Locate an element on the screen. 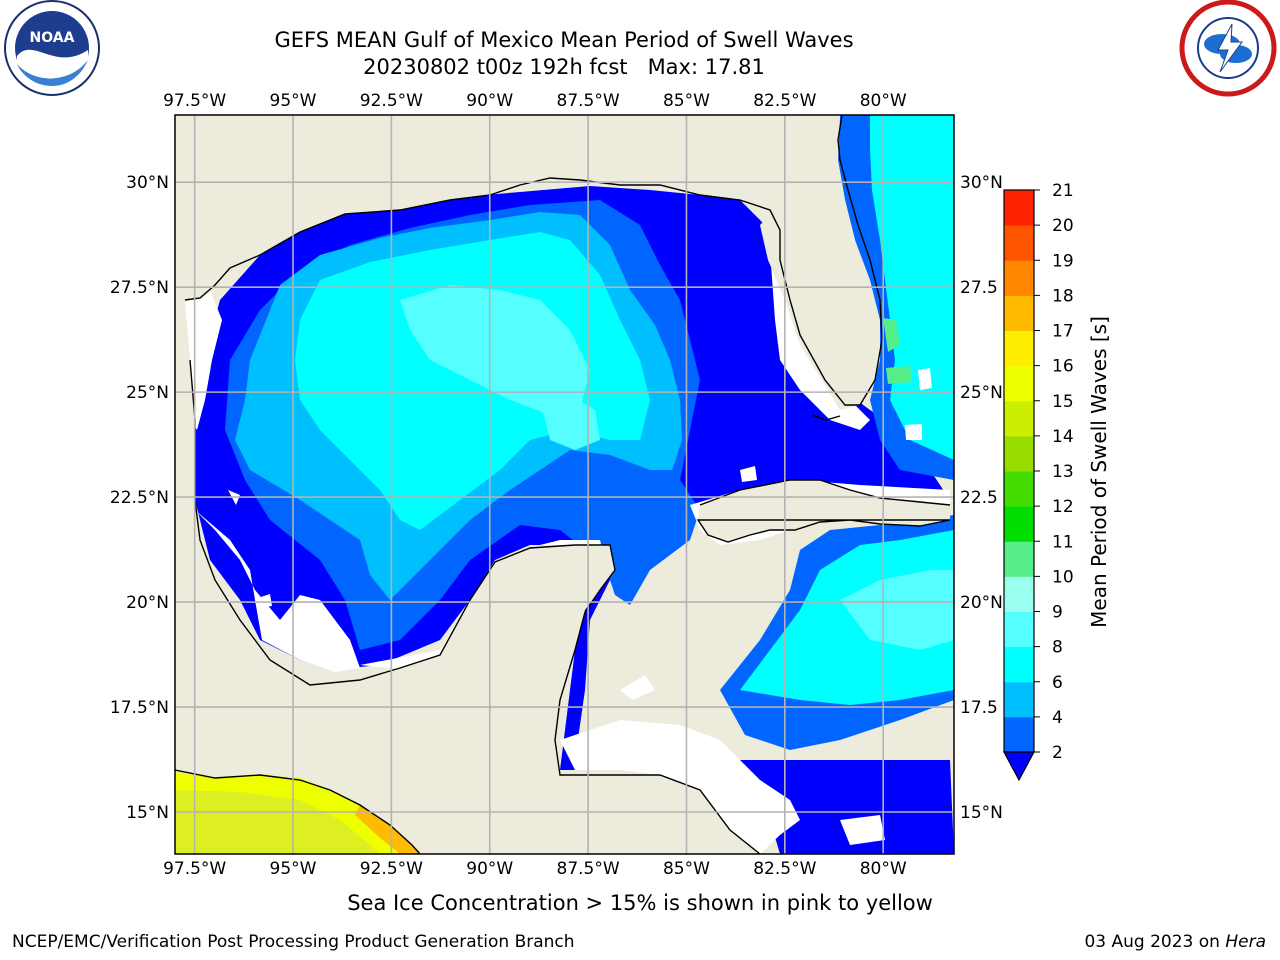 This screenshot has height=960, width=1280. colorbar-tick-label: 21 is located at coordinates (1063, 191).